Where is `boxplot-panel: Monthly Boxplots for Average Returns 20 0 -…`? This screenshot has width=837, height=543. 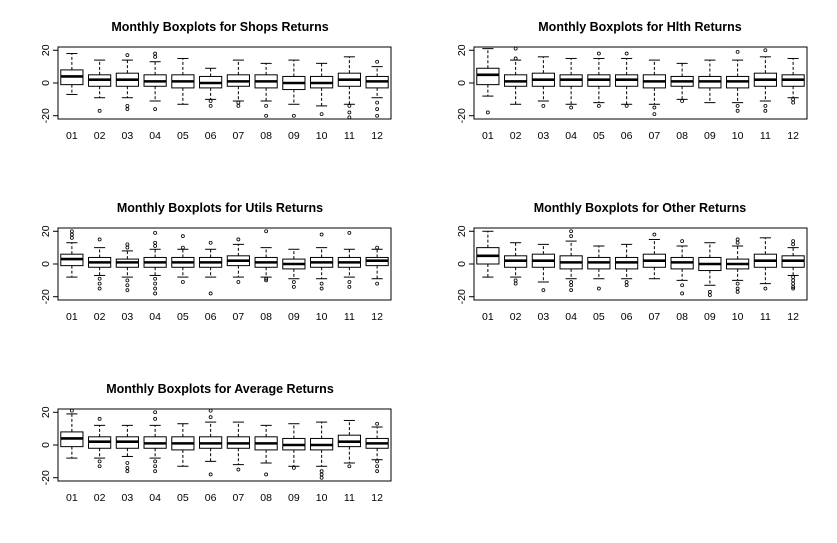
boxplot-panel: Monthly Boxplots for Average Returns 20 0 -… is located at coordinates (216, 443).